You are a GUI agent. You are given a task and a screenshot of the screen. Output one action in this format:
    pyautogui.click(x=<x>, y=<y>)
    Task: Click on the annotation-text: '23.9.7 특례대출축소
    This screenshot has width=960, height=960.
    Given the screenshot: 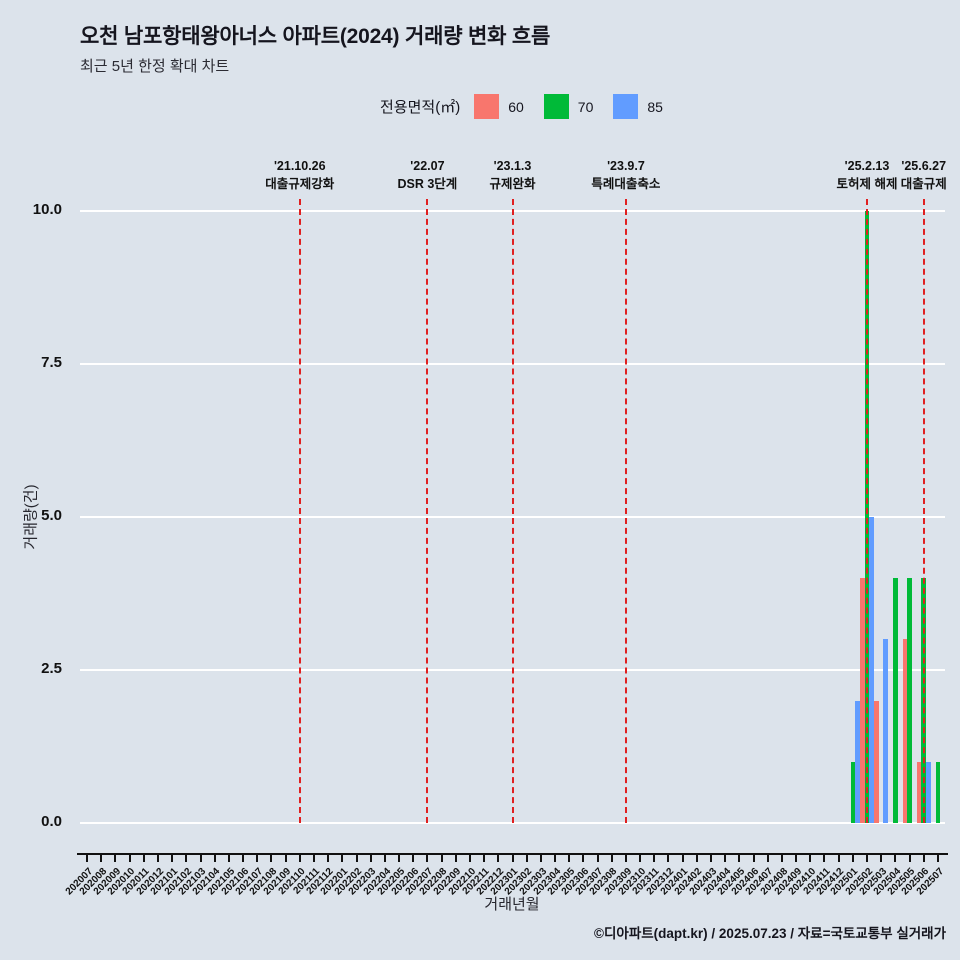 What is the action you would take?
    pyautogui.click(x=625, y=175)
    